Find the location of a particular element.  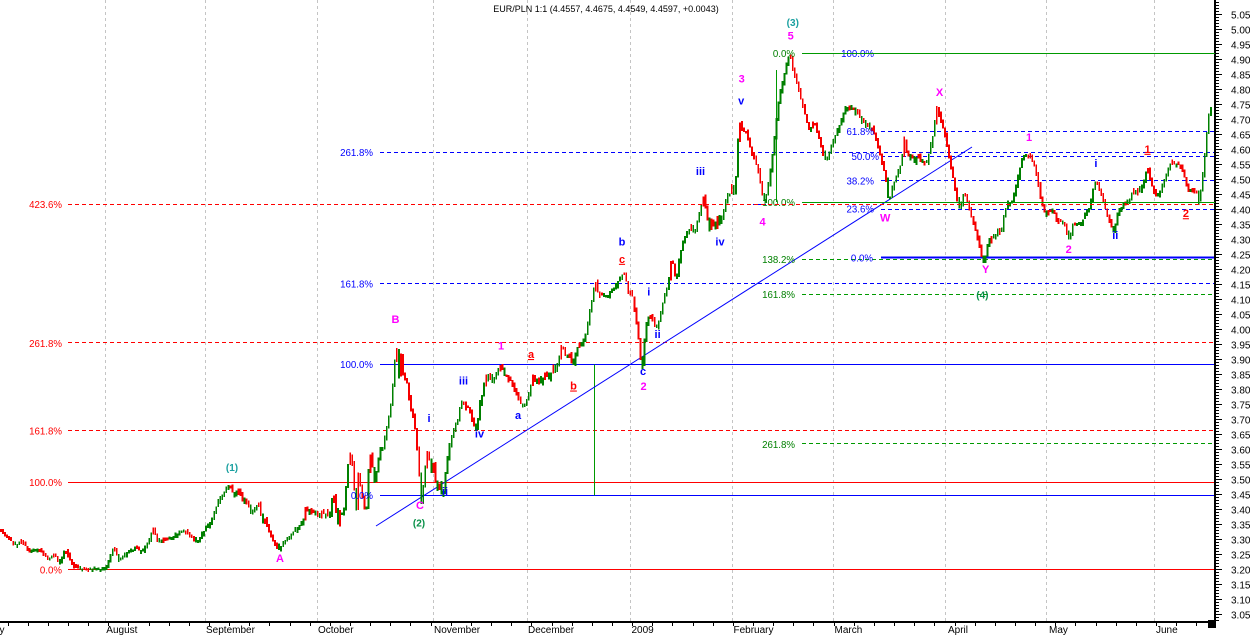

svg-text: 423.6% is located at coordinates (45, 205).